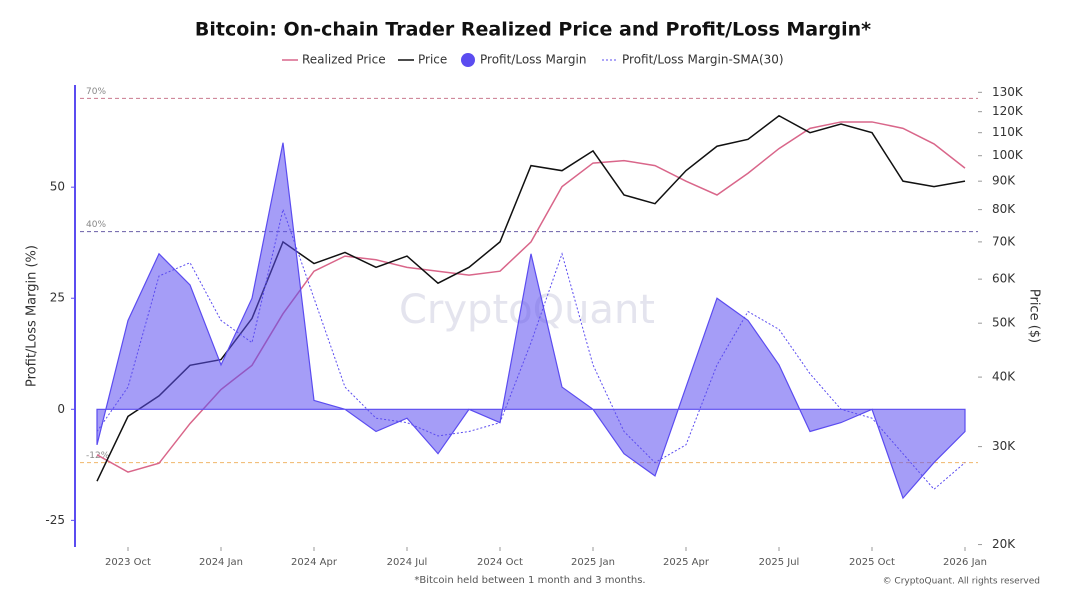 The height and width of the screenshot is (600, 1066). Describe the element at coordinates (779, 562) in the screenshot. I see `x-tick-label: 2025 Jul` at that location.